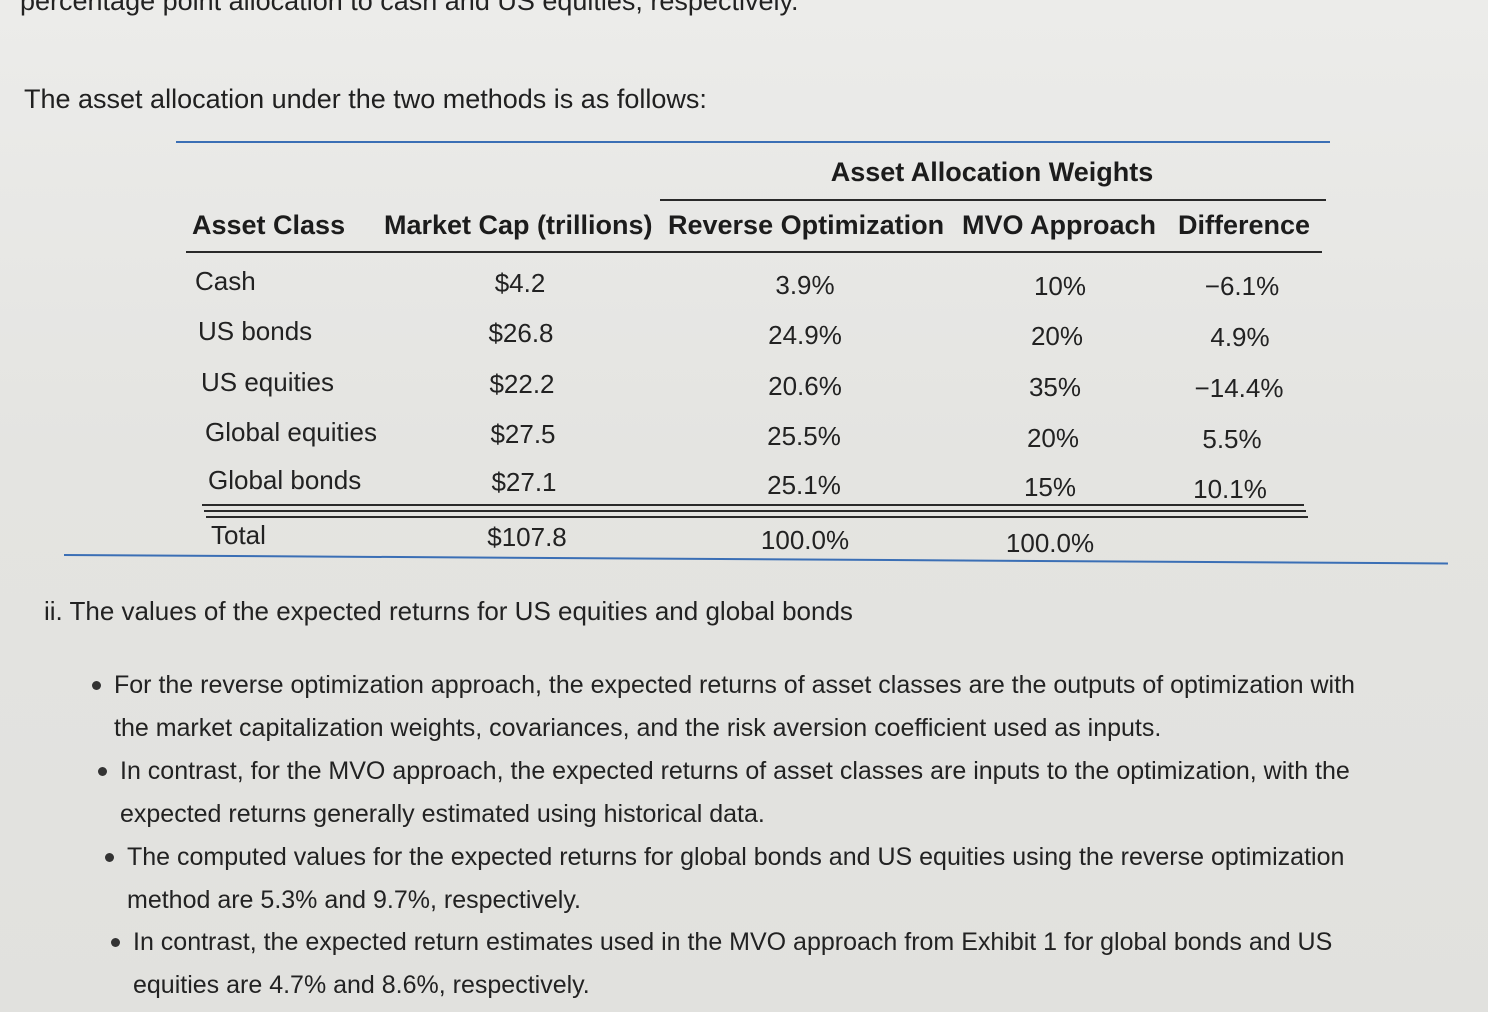 The image size is (1488, 1012). I want to click on col-header-market-cap: Market Cap (trillions), so click(518, 225).